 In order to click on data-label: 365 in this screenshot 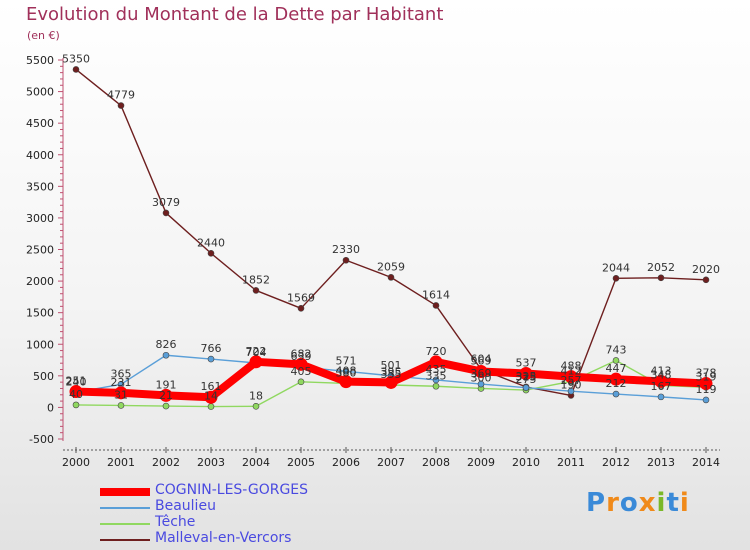, I will do `click(121, 373)`.